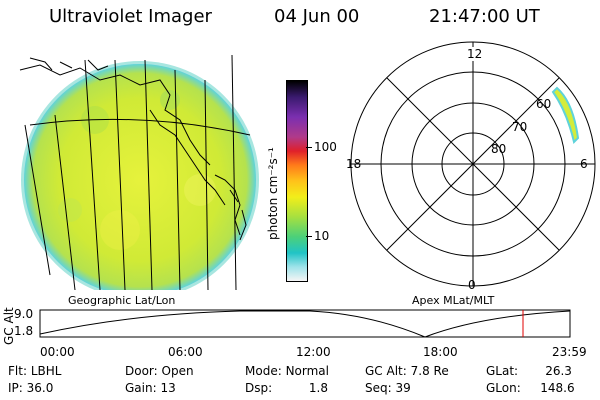 The image size is (600, 400). I want to click on gc-alt-strip, so click(305, 323).